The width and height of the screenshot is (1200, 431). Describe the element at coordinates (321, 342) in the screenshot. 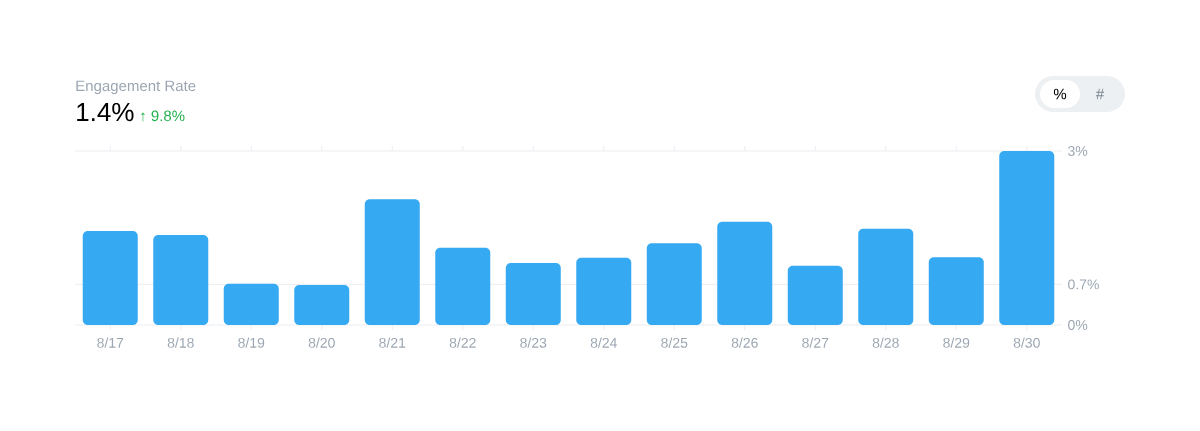

I see `x-tick-label: 8/20` at that location.